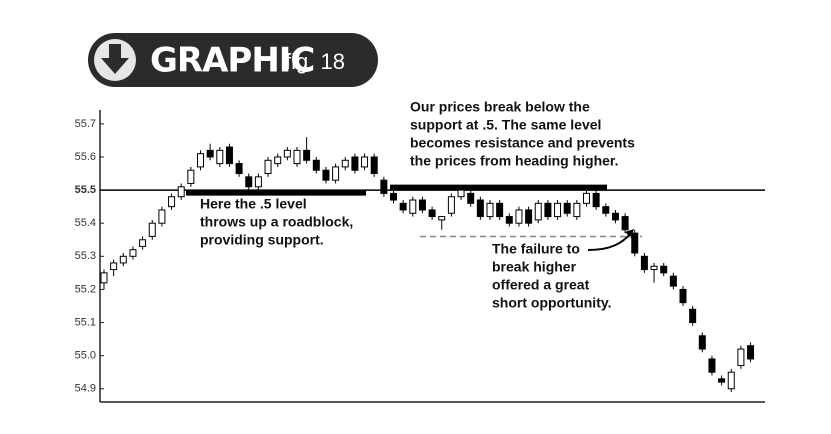  I want to click on y-tick-label: 55.3, so click(85, 256).